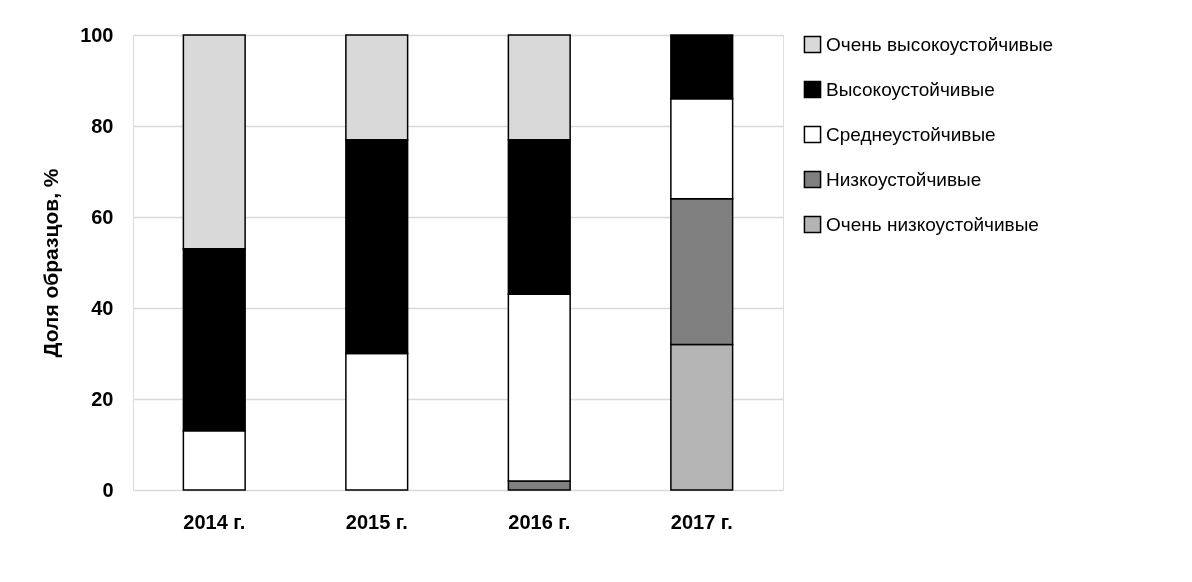 This screenshot has width=1192, height=582. What do you see at coordinates (102, 398) in the screenshot?
I see `y-tick-label: 20` at bounding box center [102, 398].